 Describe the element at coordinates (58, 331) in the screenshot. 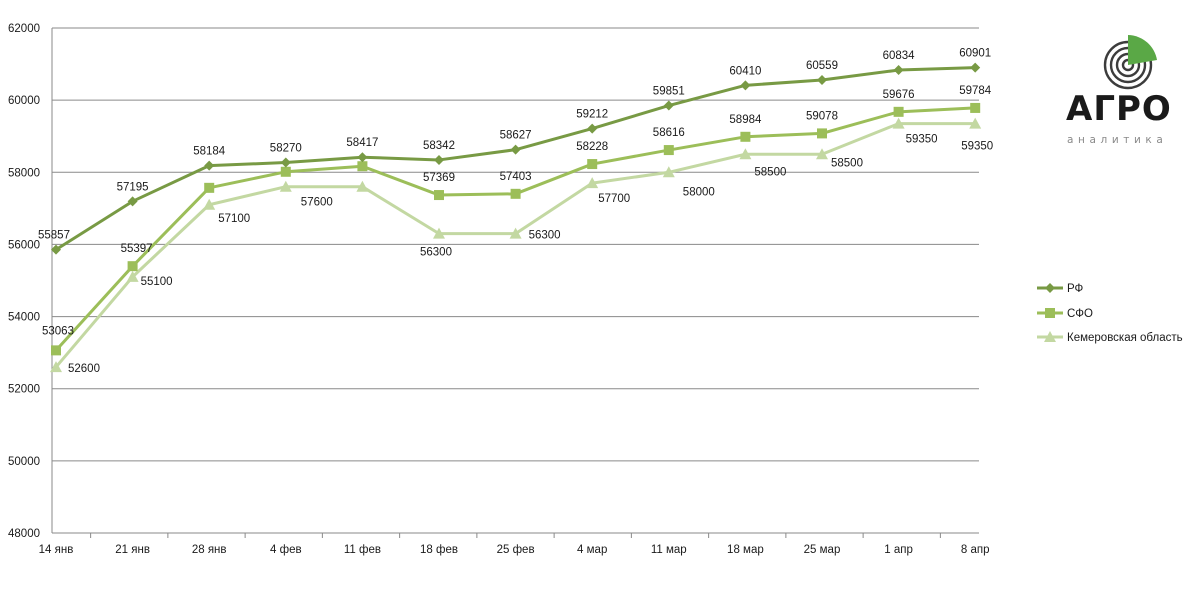

I see `data-label: 53063` at that location.